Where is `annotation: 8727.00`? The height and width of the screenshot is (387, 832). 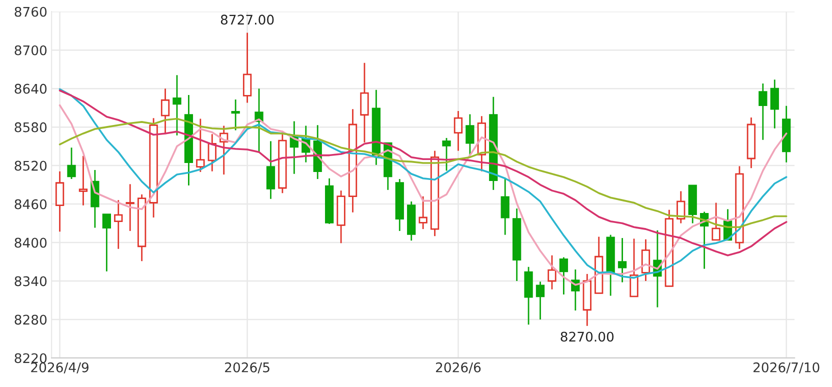 annotation: 8727.00 is located at coordinates (247, 19).